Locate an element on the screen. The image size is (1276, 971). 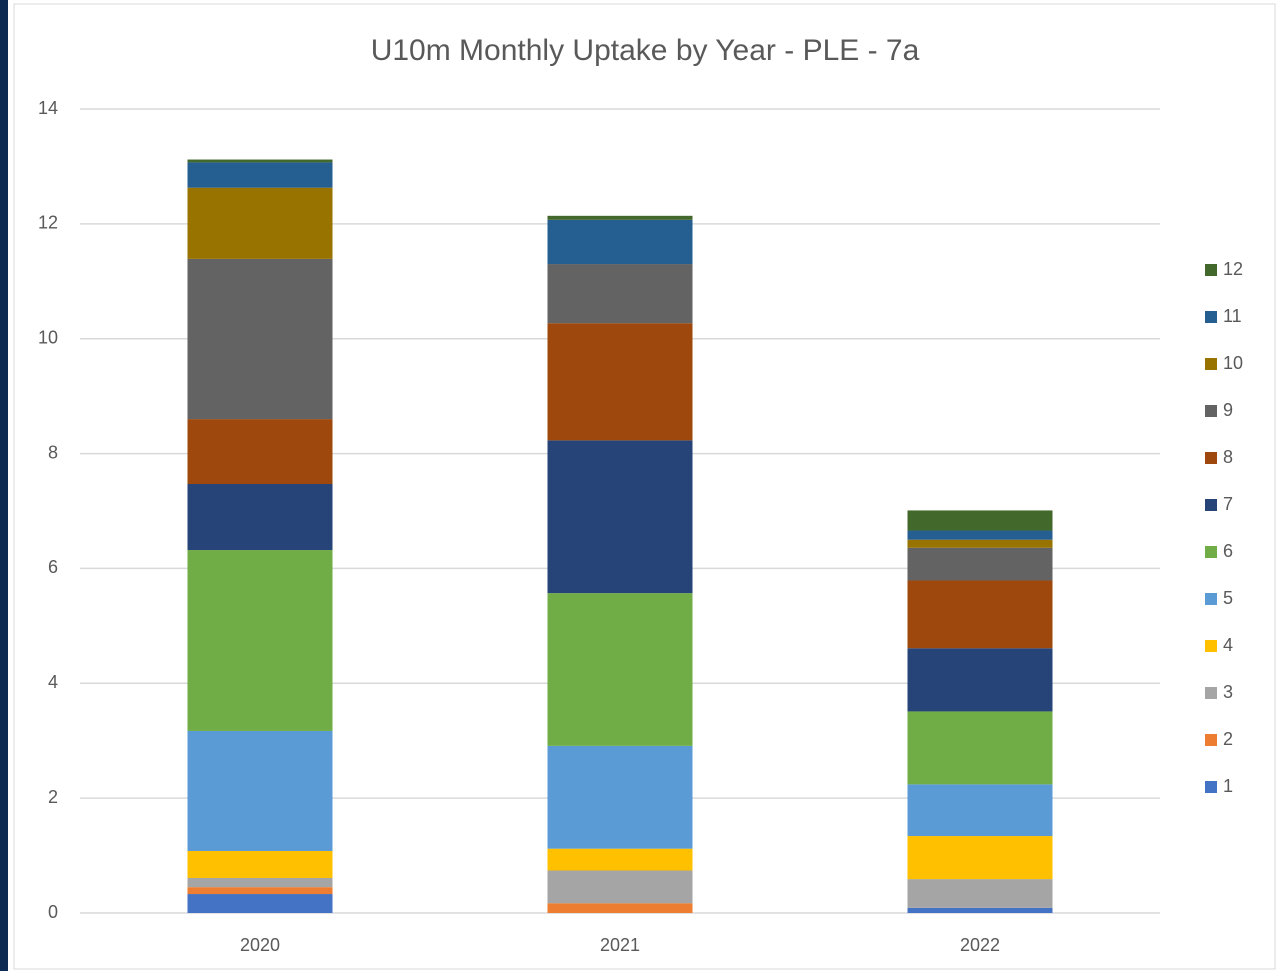
legend-label: 1 is located at coordinates (1228, 786).